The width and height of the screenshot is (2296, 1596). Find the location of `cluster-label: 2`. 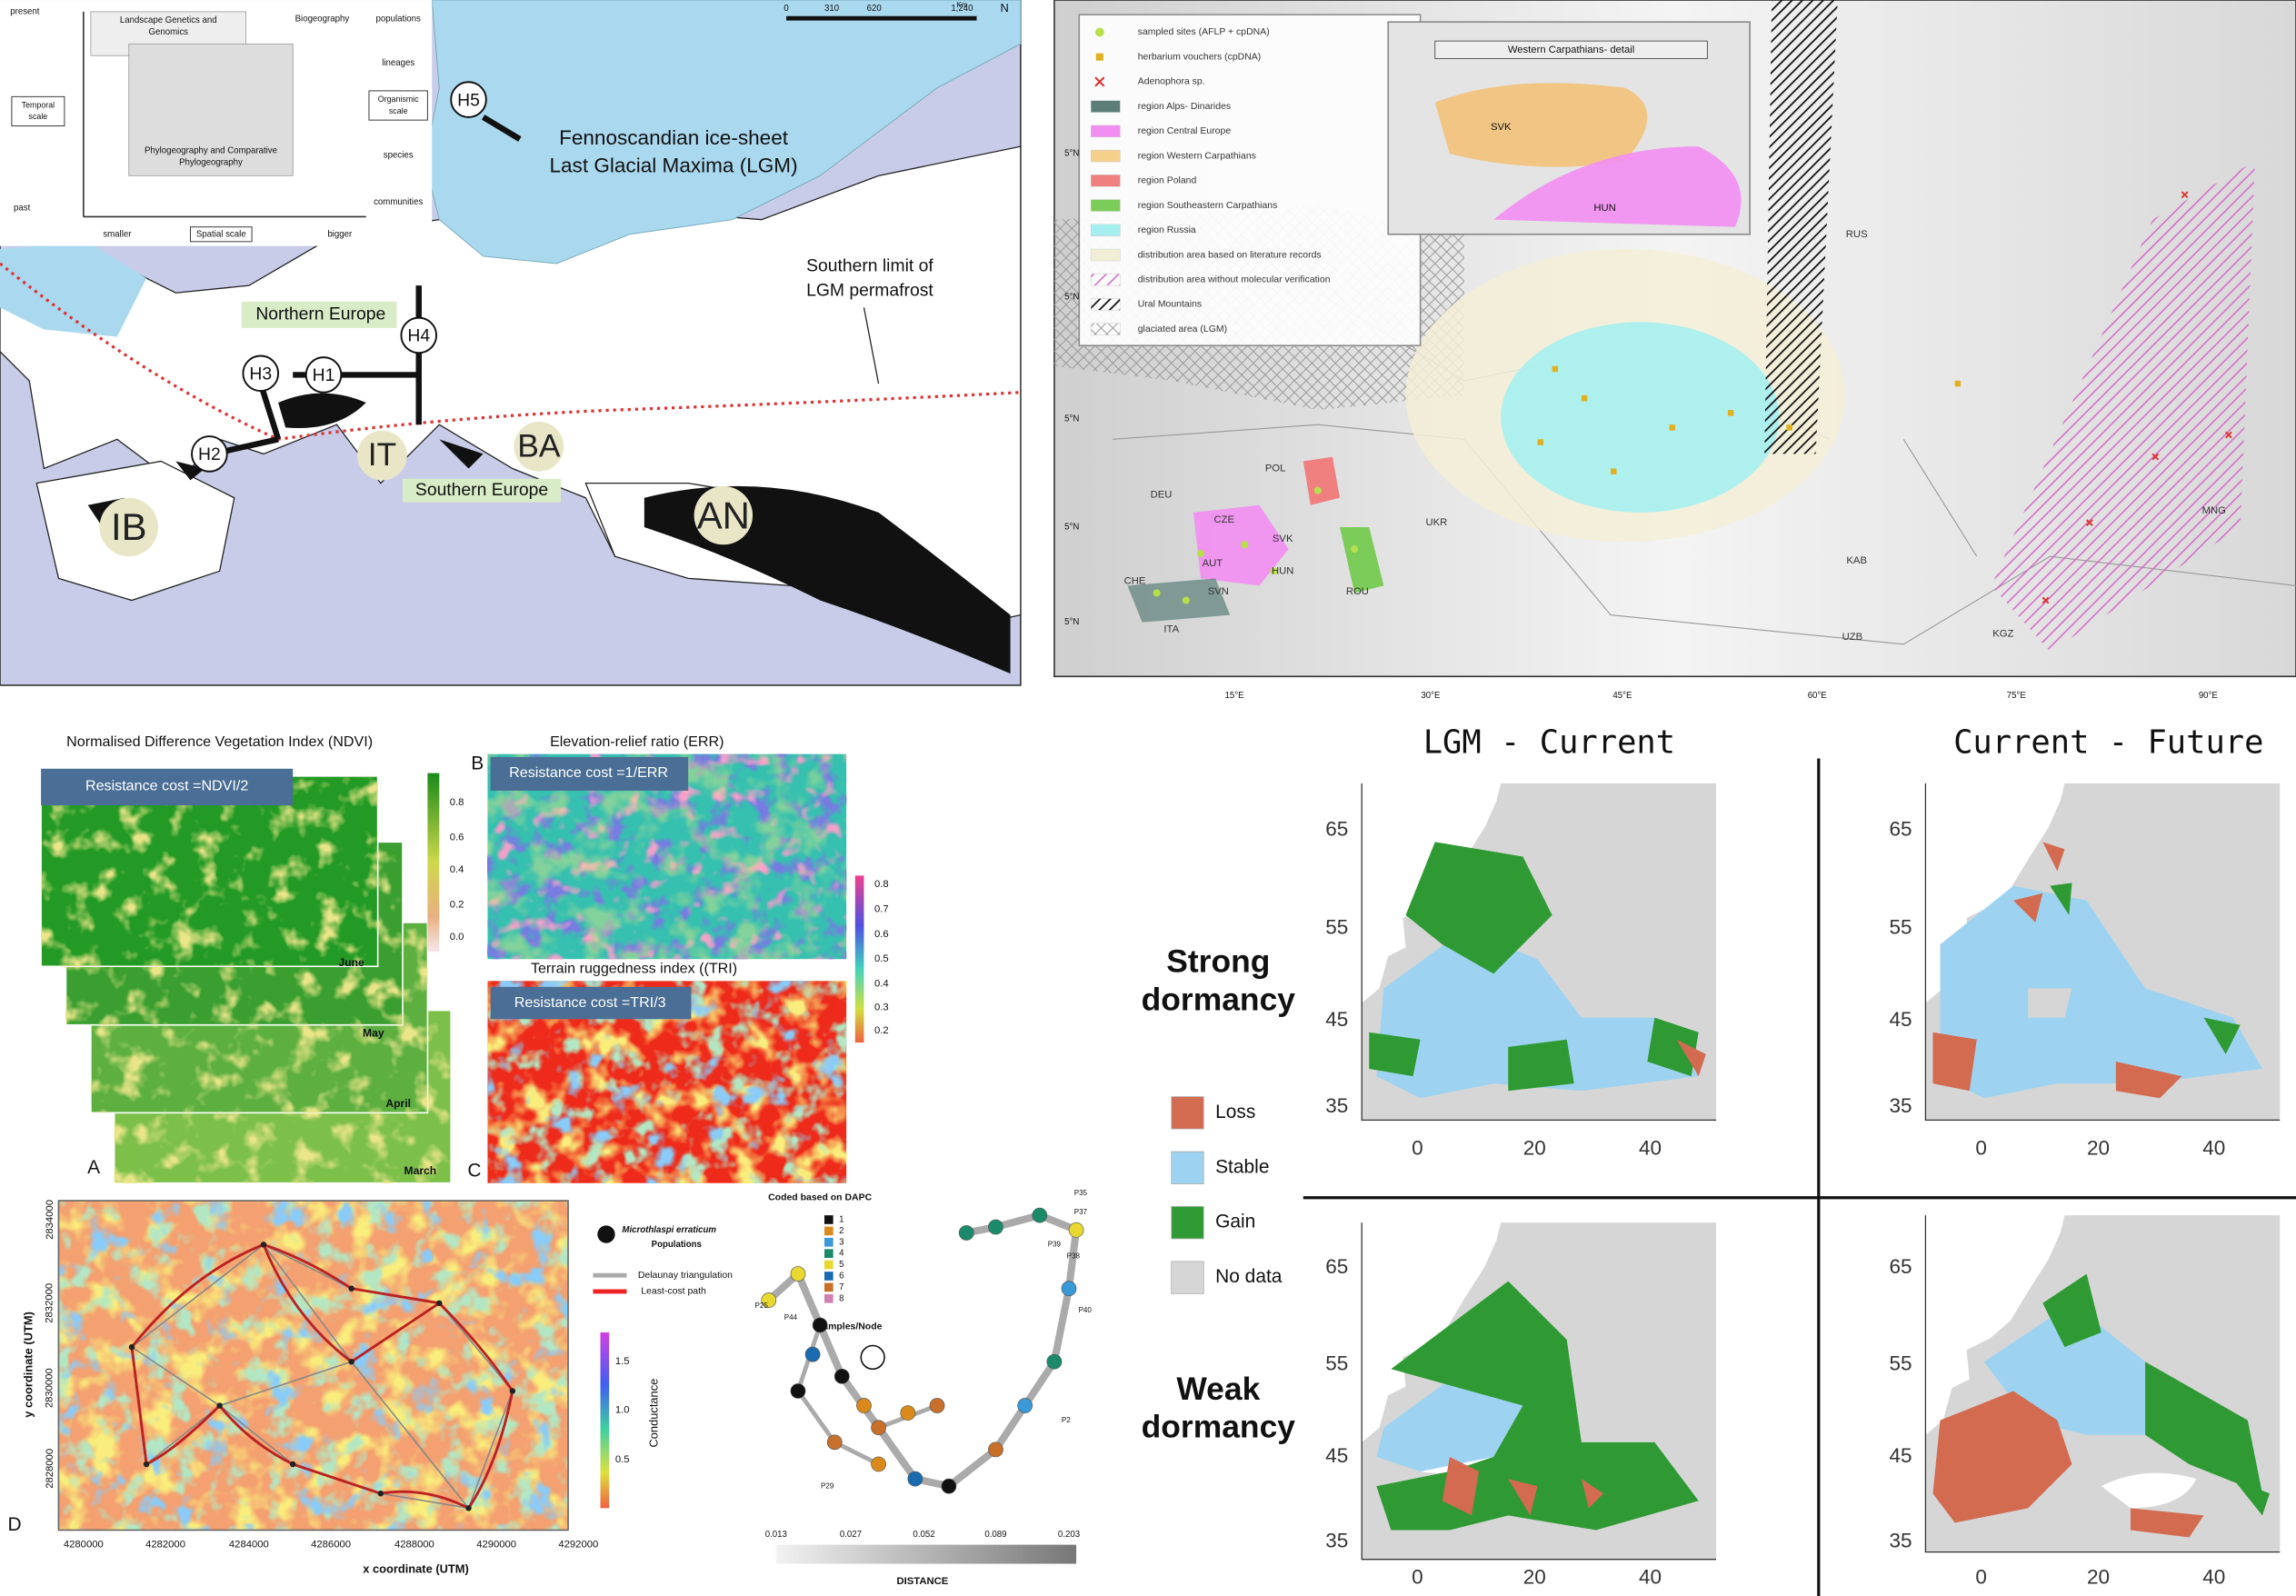

cluster-label: 2 is located at coordinates (841, 1231).